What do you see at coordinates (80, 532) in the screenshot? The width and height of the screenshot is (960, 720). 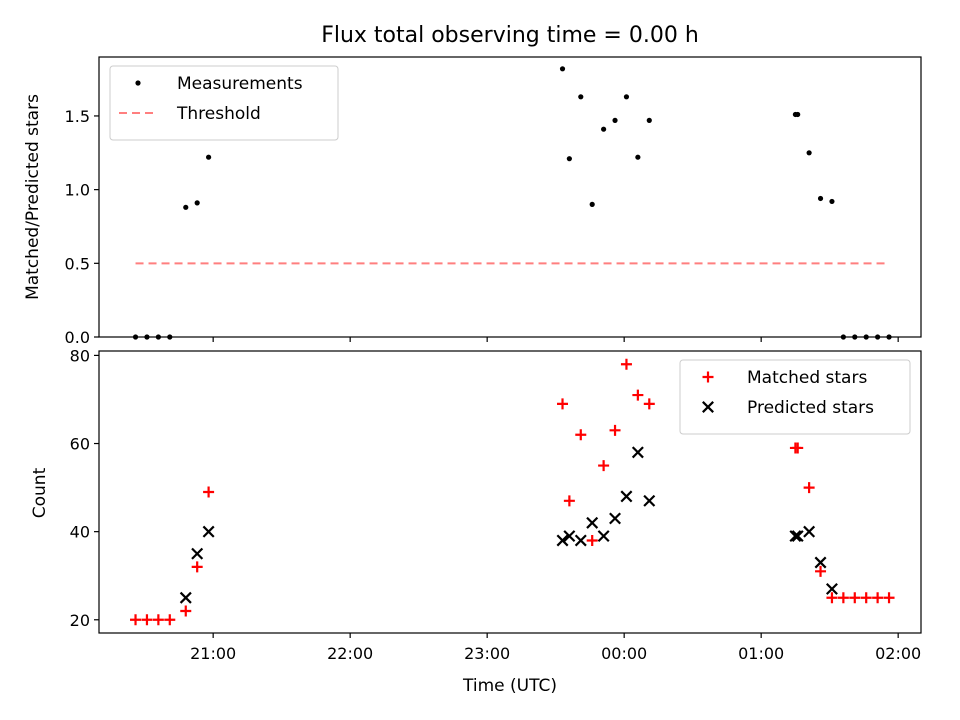 I see `bottom-y-tick-label: 40` at bounding box center [80, 532].